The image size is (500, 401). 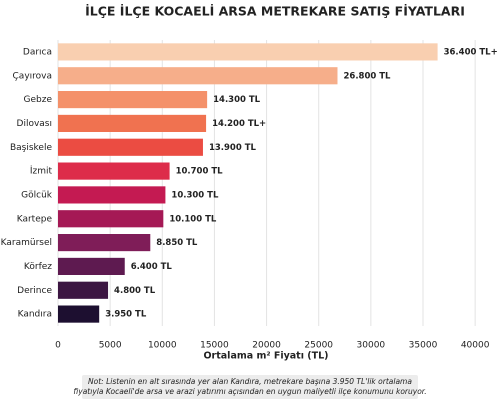 I want to click on value-label: 36.400 TL+, so click(x=471, y=52).